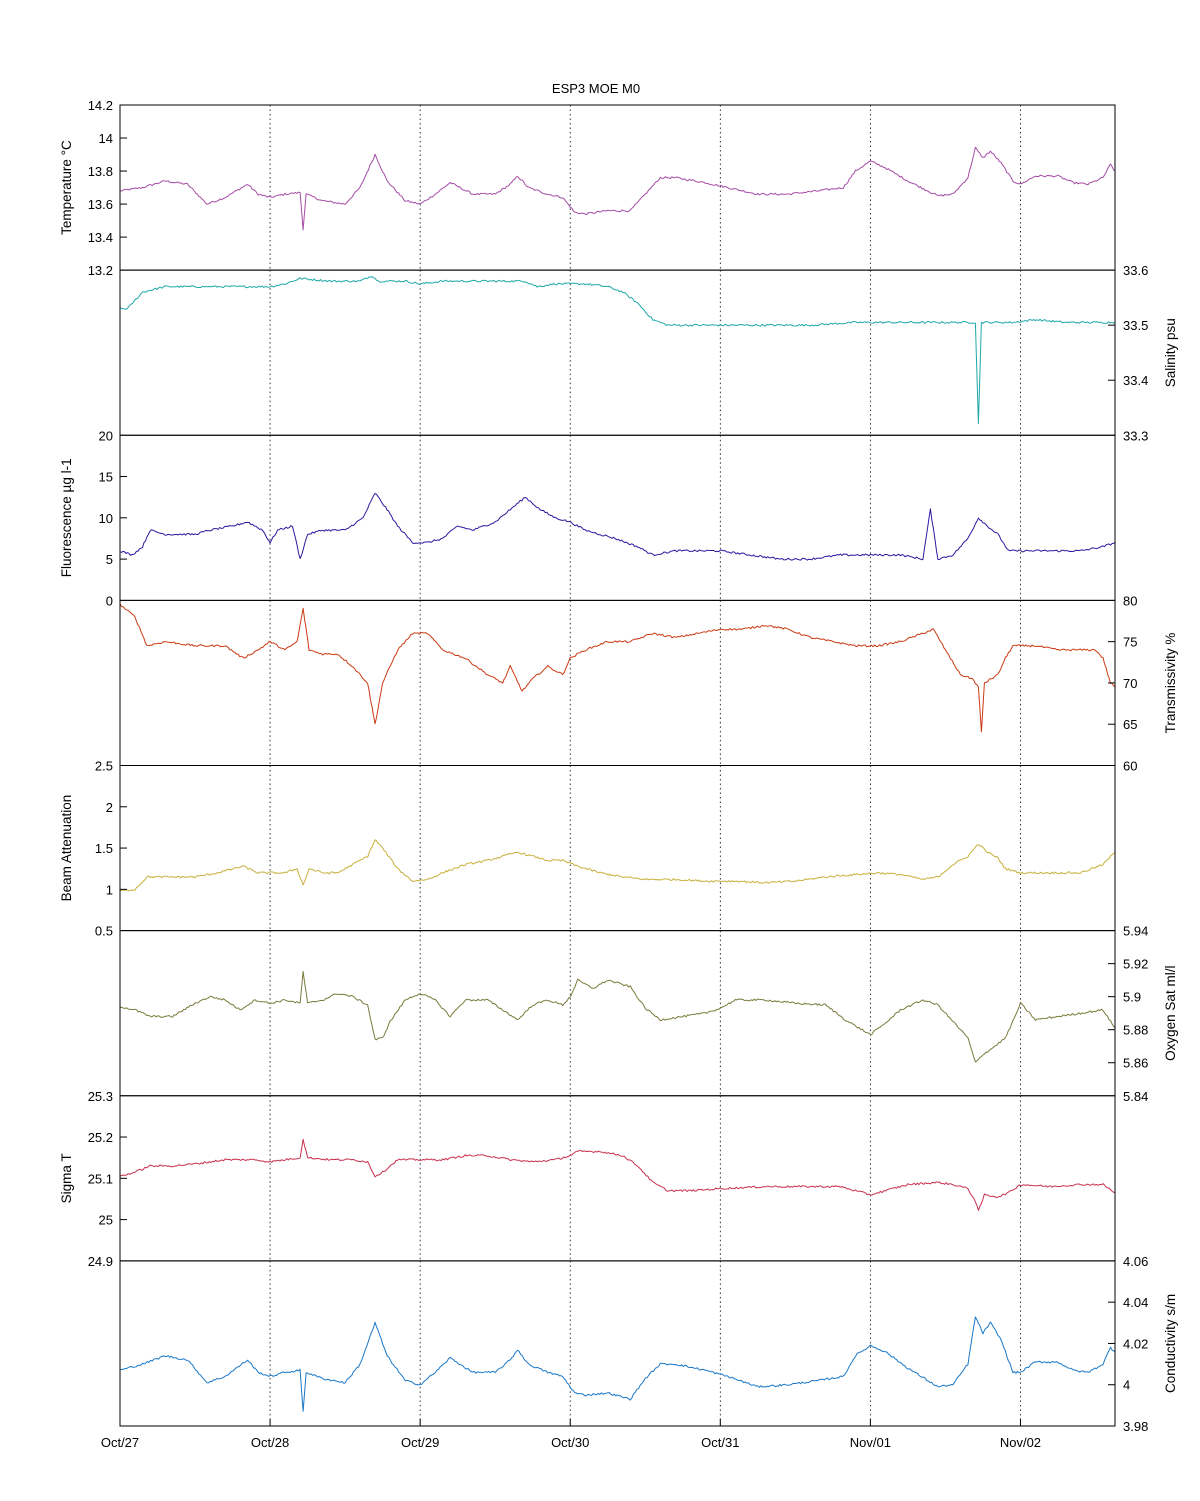  What do you see at coordinates (106, 1220) in the screenshot?
I see `y-tick-label: 25` at bounding box center [106, 1220].